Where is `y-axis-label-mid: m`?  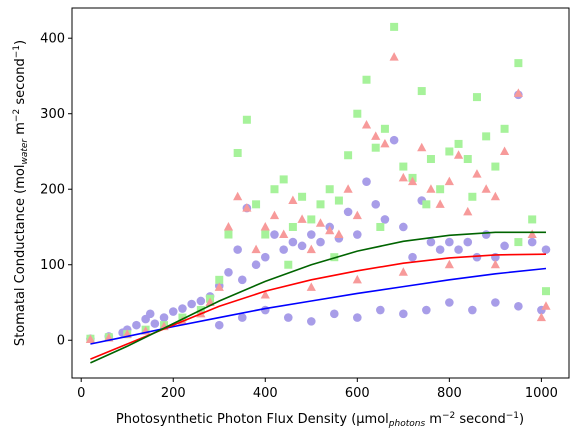
y-axis-label-mid: m is located at coordinates (20, 130).